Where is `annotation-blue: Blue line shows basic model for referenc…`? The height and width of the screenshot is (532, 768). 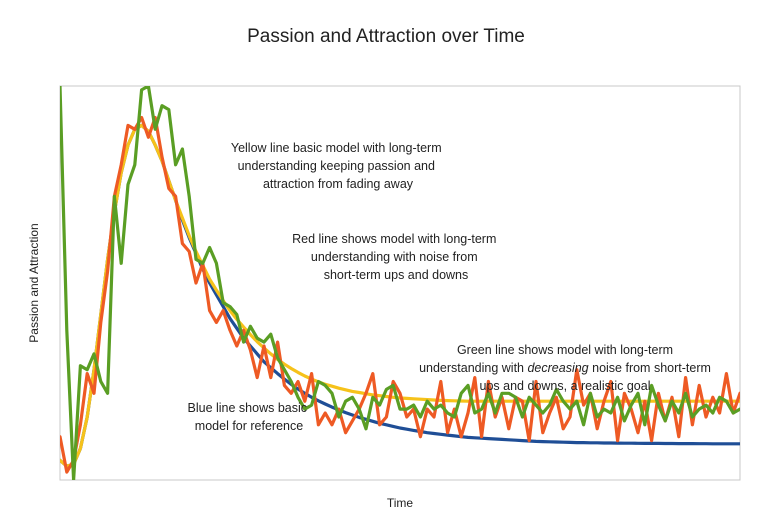 annotation-blue: Blue line shows basic model for referenc… is located at coordinates (249, 417).